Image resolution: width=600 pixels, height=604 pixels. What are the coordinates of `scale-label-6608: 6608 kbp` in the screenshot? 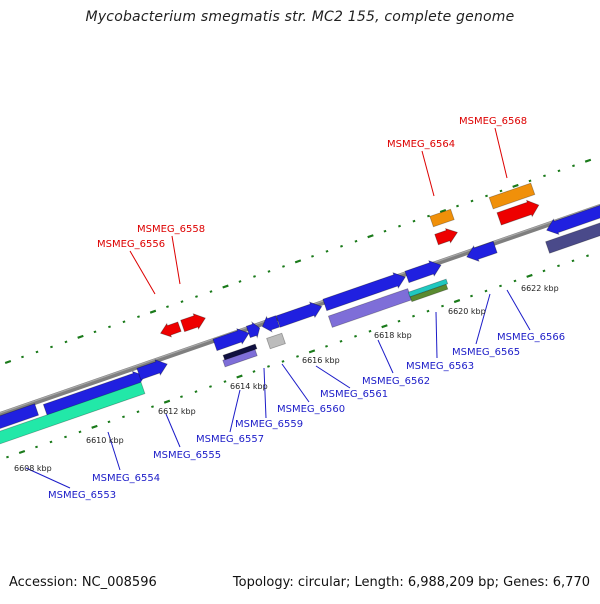 It's located at (33, 468).